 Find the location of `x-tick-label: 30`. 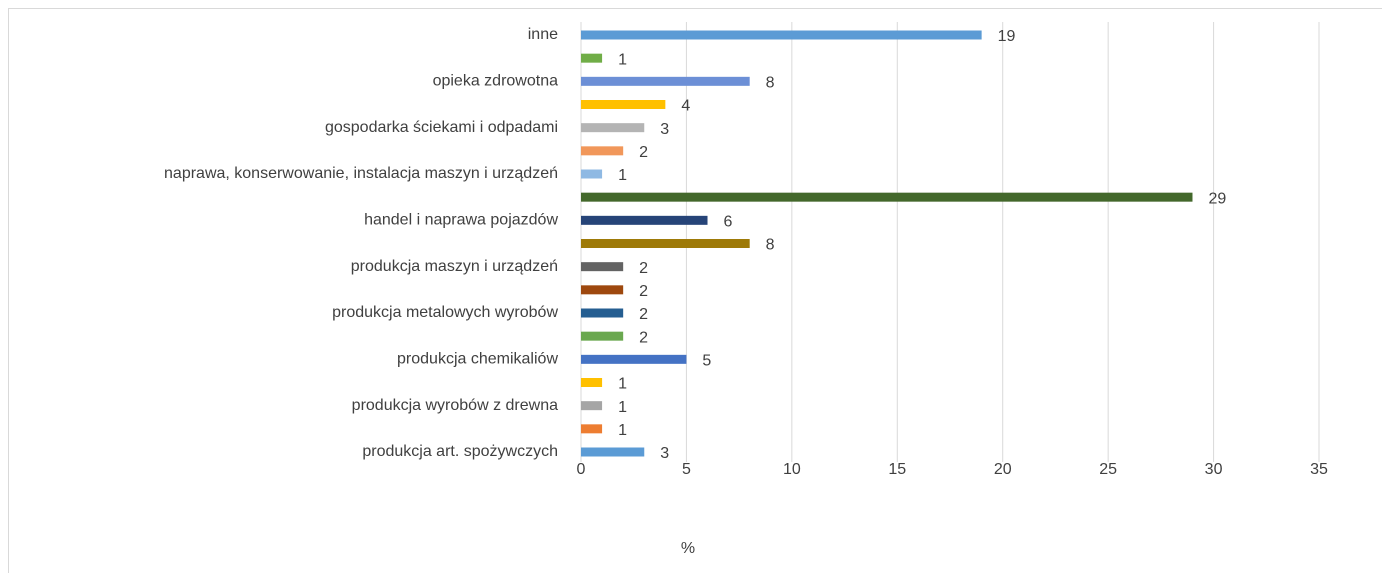

x-tick-label: 30 is located at coordinates (1214, 469).